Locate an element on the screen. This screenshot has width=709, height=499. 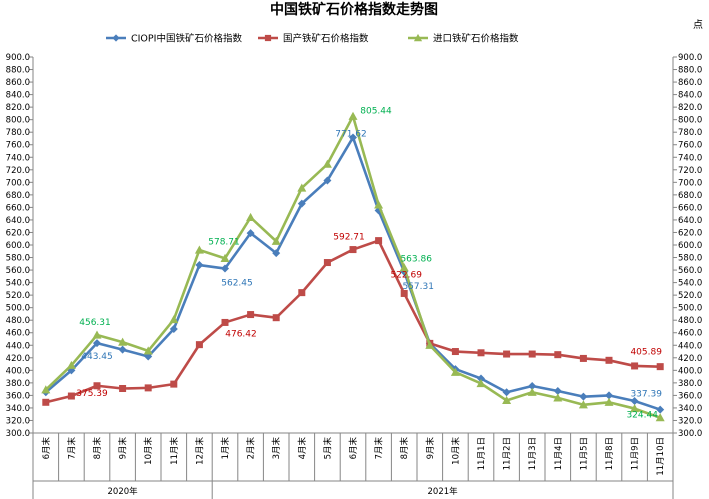
y-tick-label-right: 900.0 is located at coordinates (690, 58).